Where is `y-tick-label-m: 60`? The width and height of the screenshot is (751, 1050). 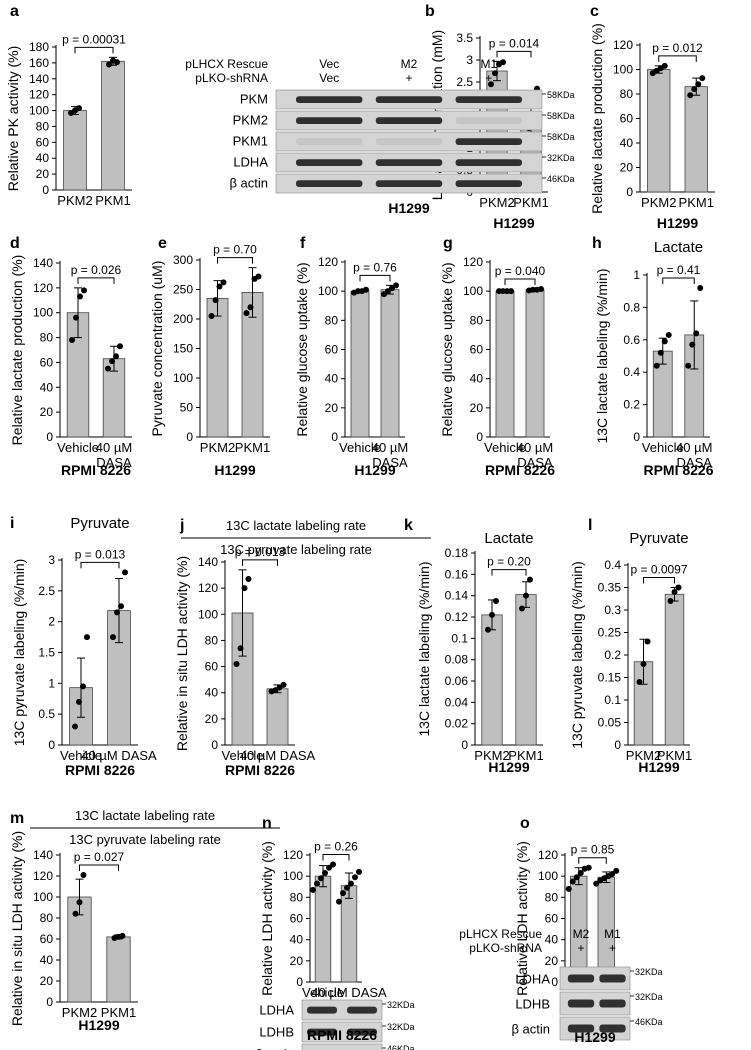
y-tick-label-m: 60 is located at coordinates (47, 939).